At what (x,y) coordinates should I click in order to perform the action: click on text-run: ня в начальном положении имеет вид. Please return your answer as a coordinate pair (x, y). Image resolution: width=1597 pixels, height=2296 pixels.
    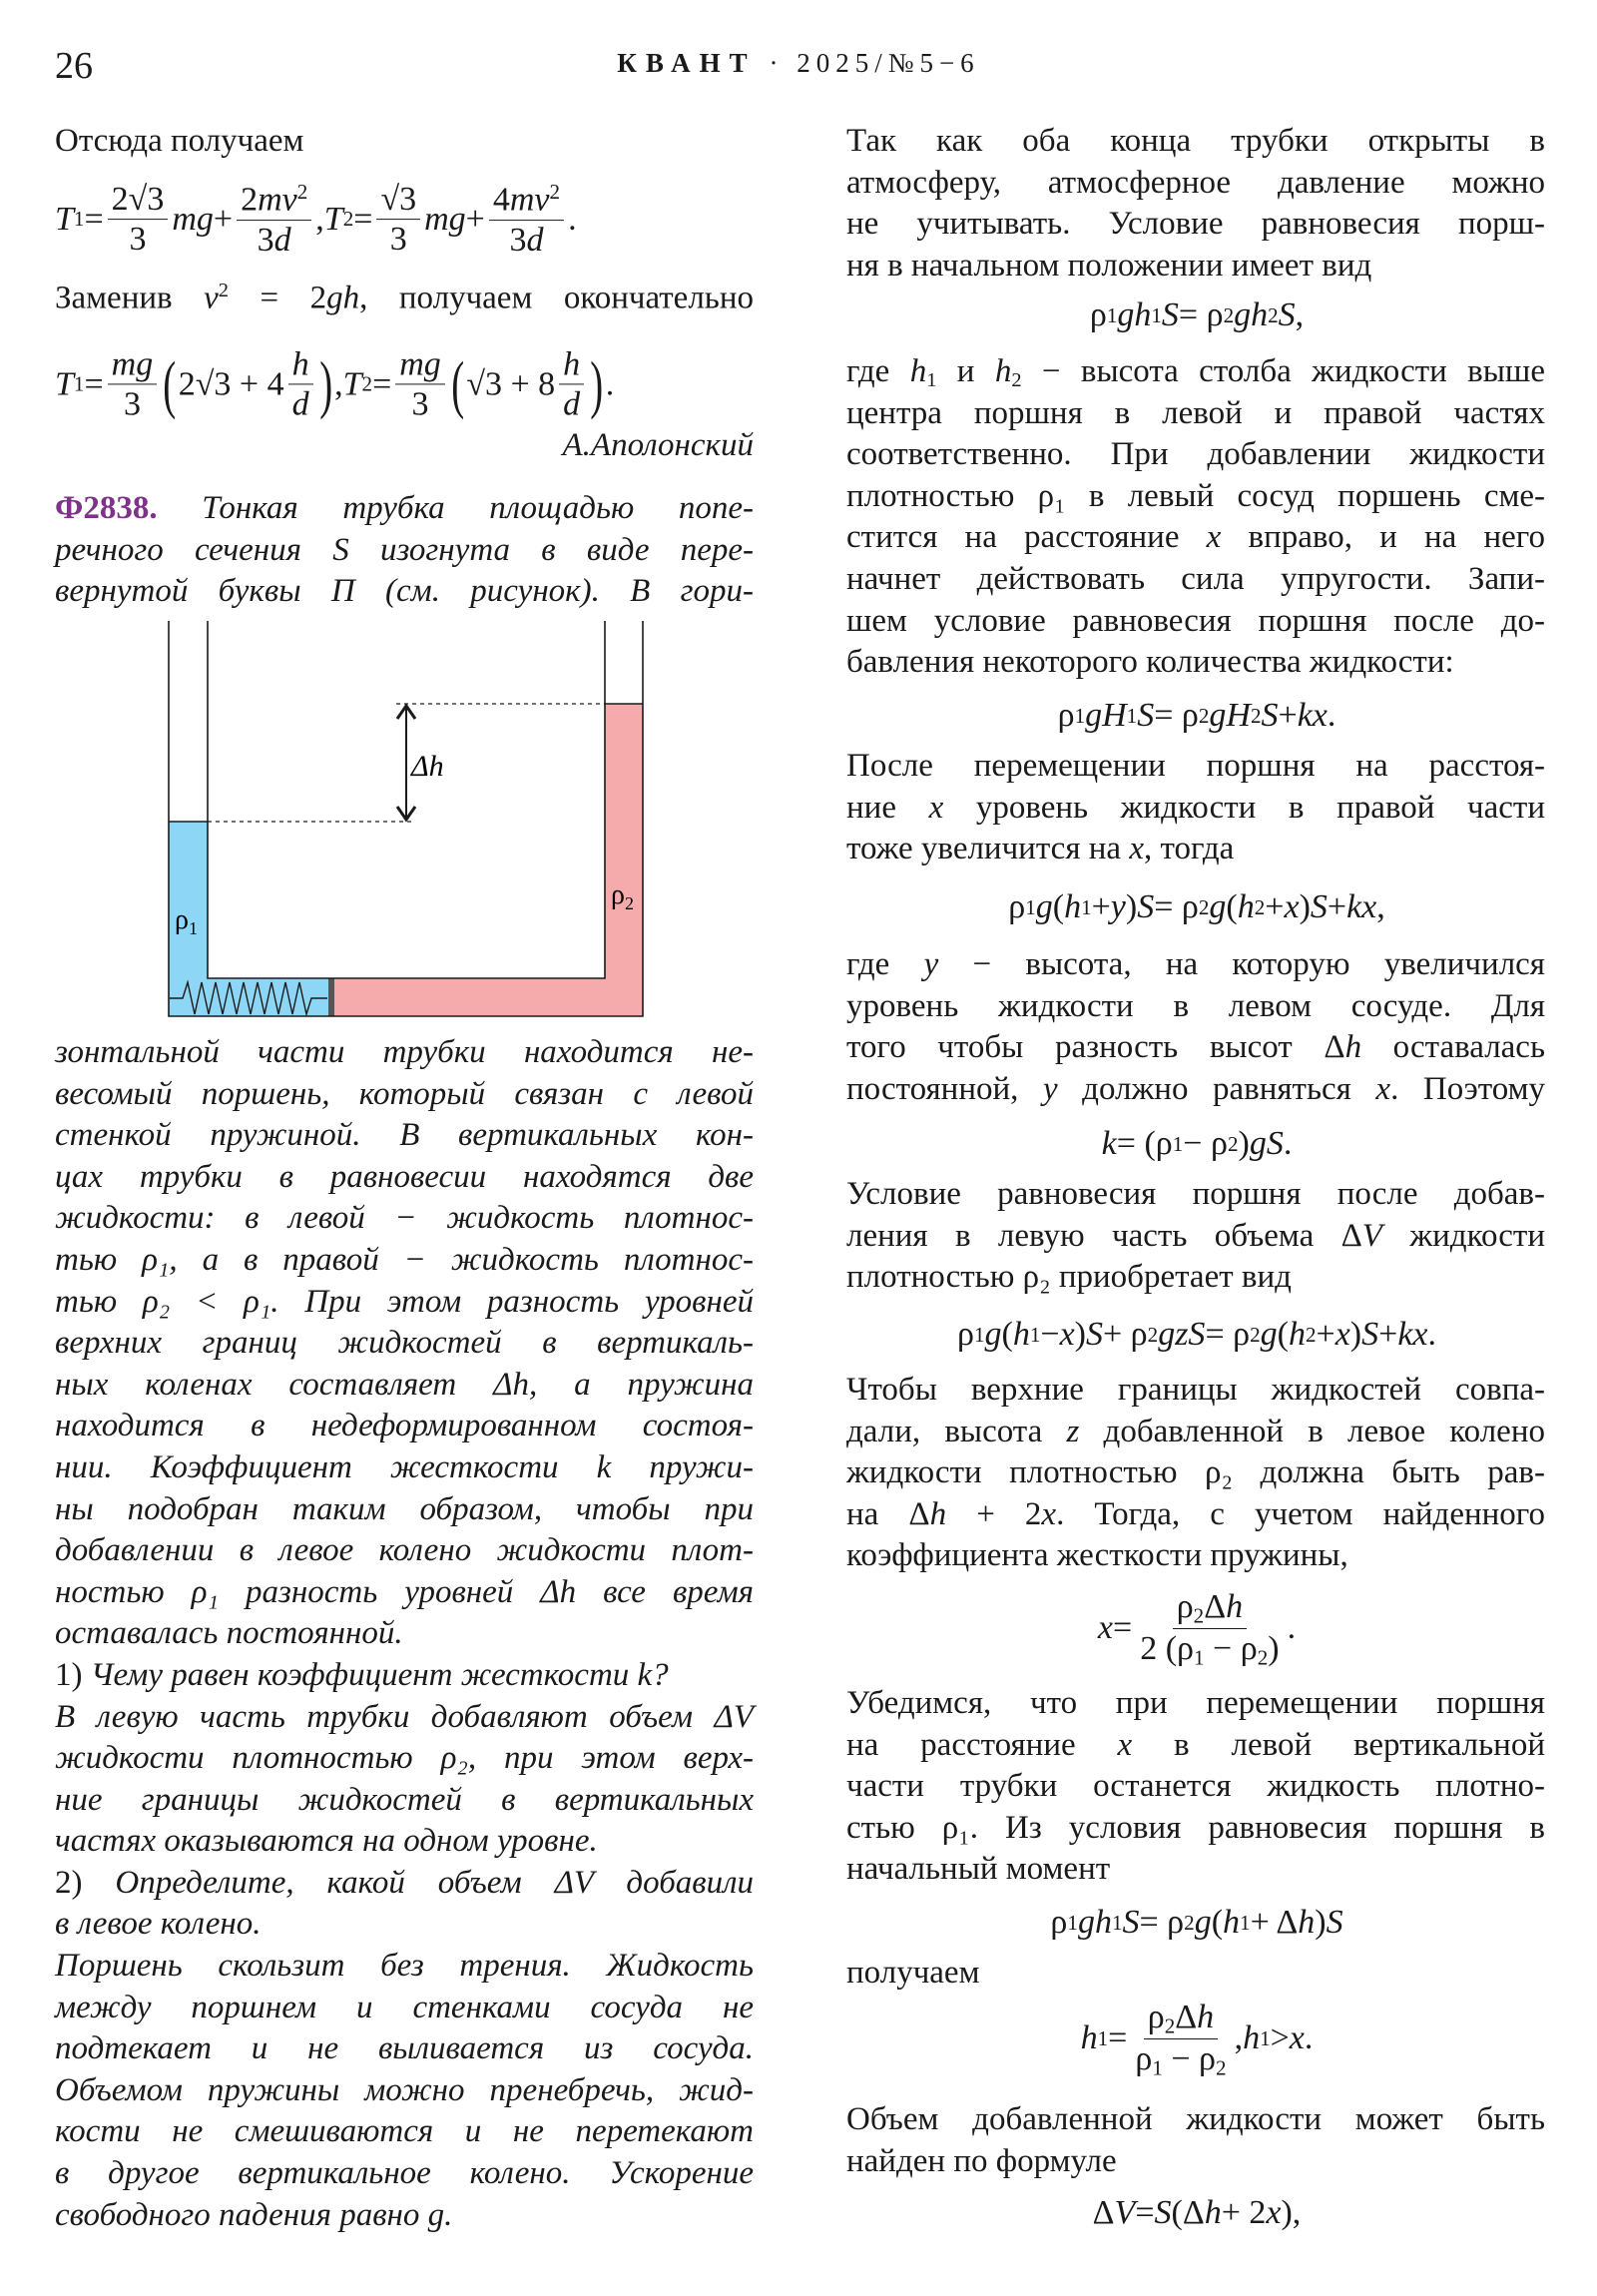
    Looking at the image, I should click on (1109, 265).